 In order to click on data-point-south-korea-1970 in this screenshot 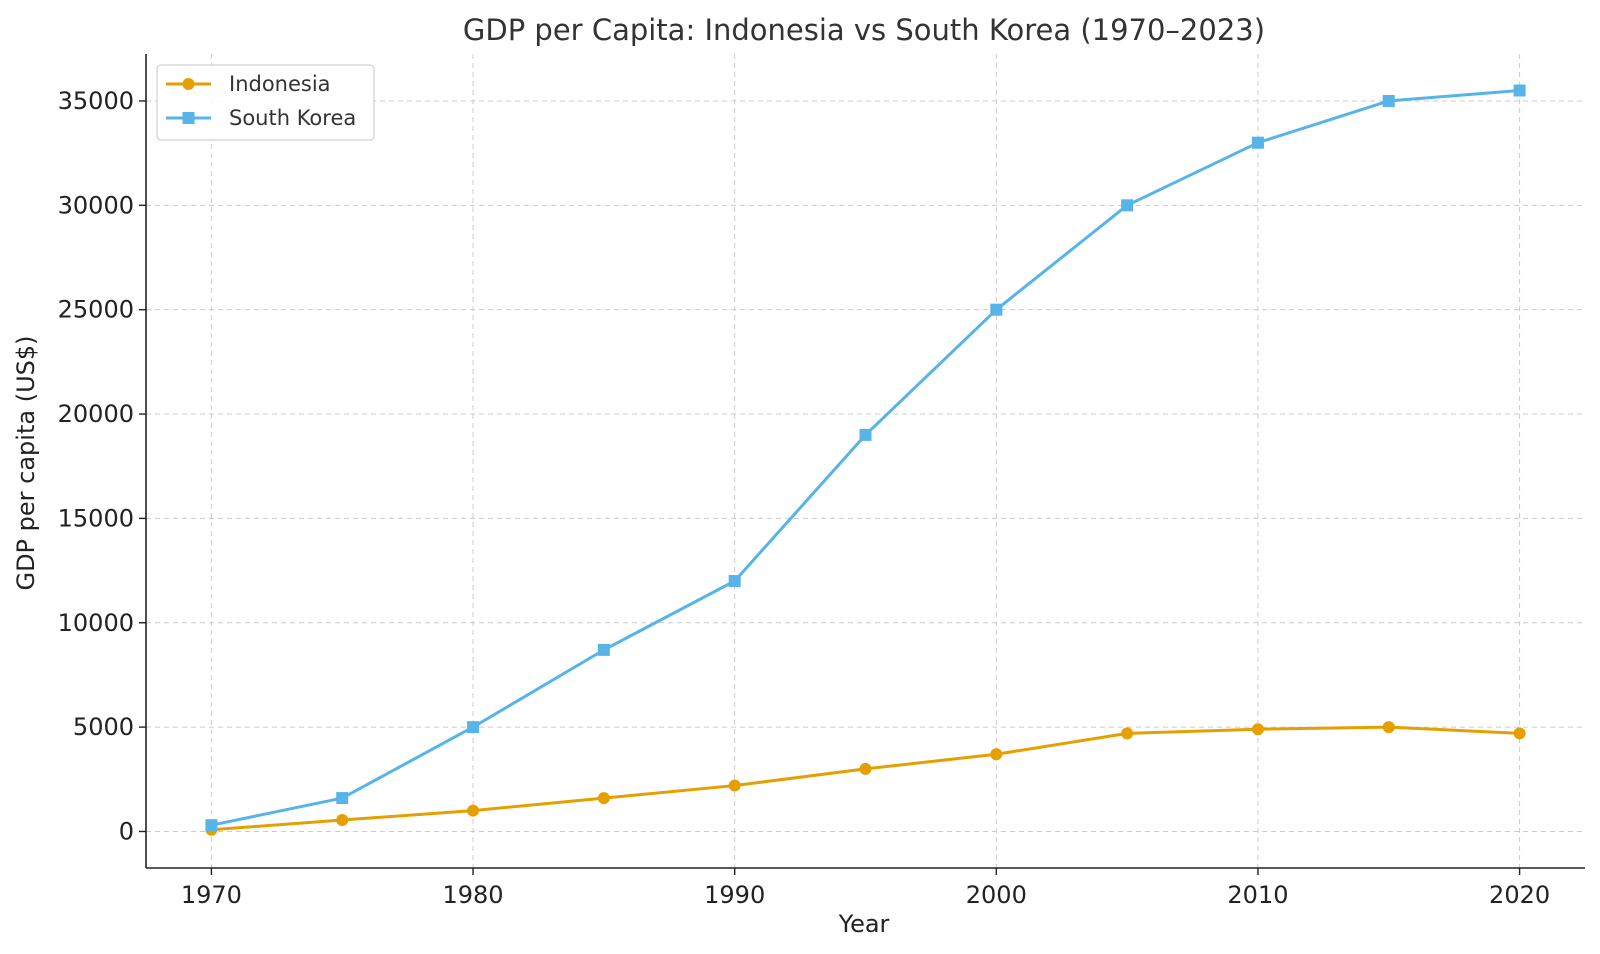, I will do `click(211, 825)`.